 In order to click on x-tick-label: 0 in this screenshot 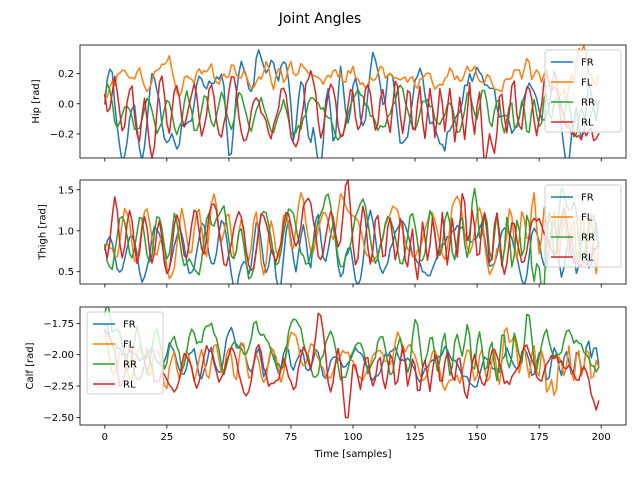, I will do `click(105, 437)`.